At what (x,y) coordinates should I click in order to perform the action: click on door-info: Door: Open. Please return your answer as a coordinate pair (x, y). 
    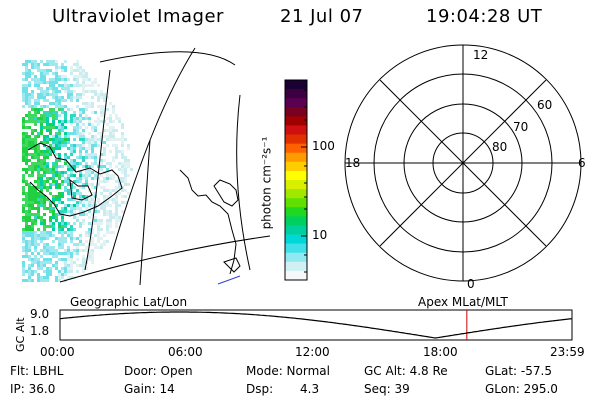
    Looking at the image, I should click on (158, 371).